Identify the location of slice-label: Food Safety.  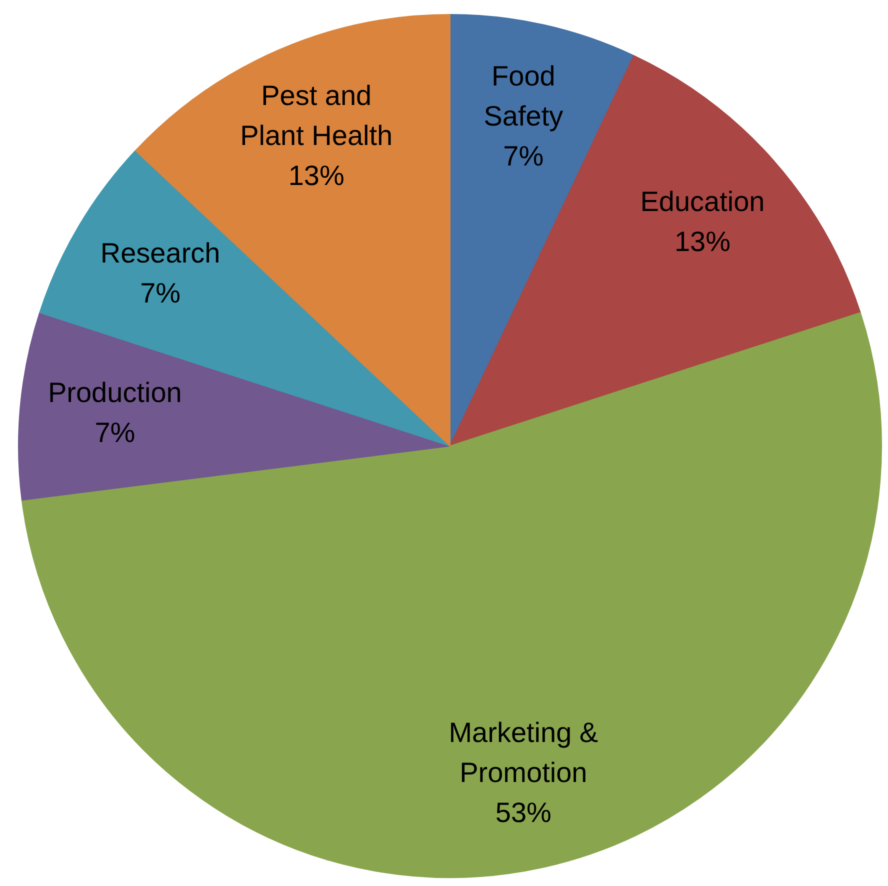
(524, 96).